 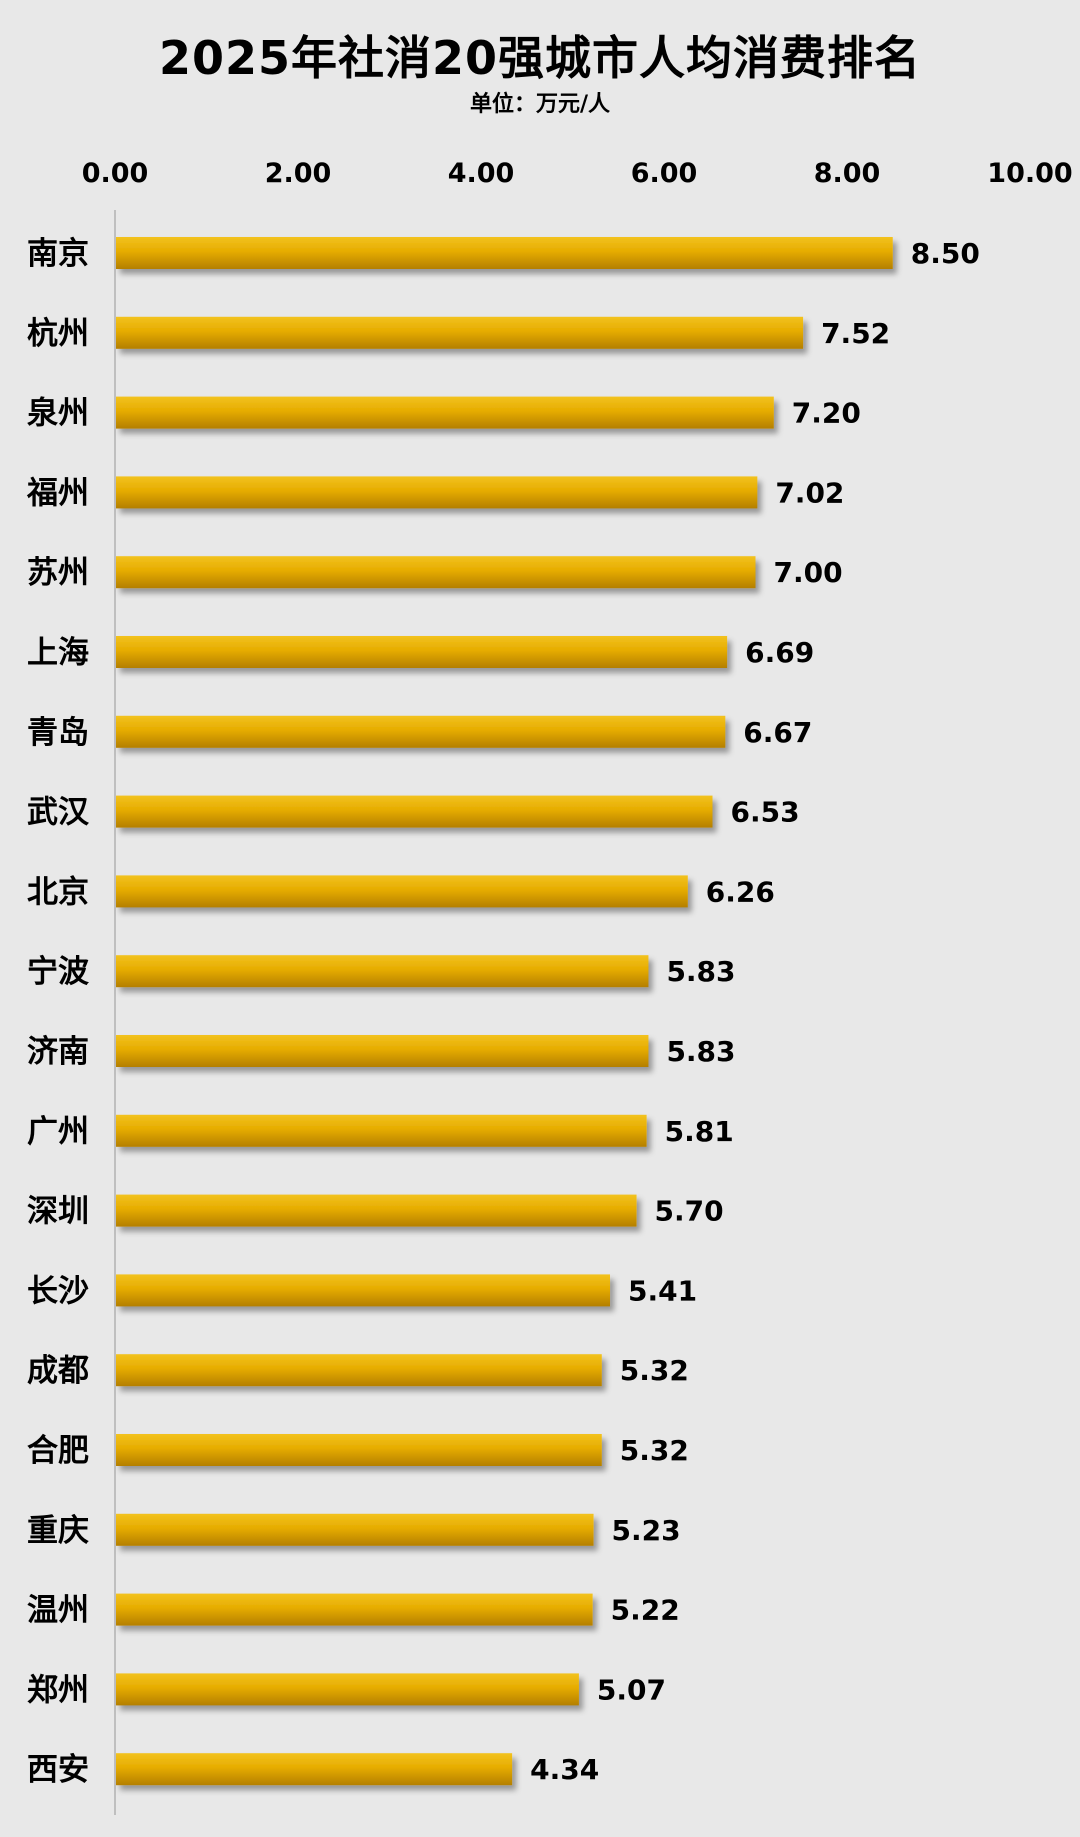 I want to click on value-label: 6.26, so click(x=740, y=891).